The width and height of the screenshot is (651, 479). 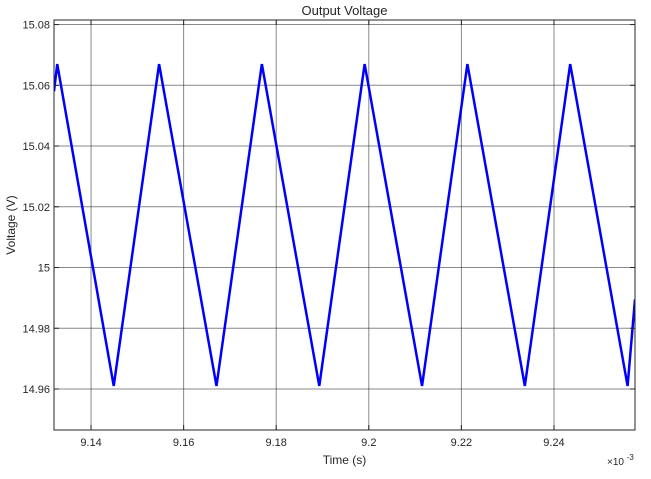 I want to click on x-tick-label: 9.24, so click(x=553, y=443).